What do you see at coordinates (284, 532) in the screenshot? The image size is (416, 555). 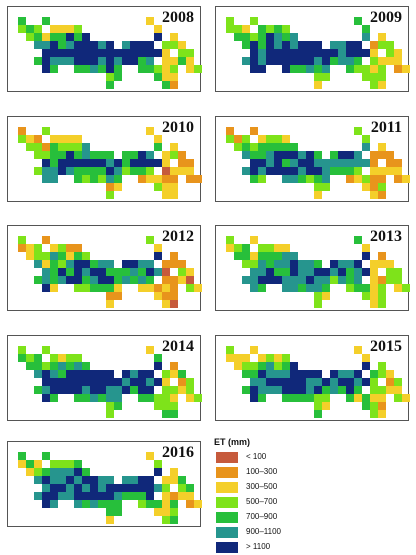 I see `legend-item: 900–1100` at bounding box center [284, 532].